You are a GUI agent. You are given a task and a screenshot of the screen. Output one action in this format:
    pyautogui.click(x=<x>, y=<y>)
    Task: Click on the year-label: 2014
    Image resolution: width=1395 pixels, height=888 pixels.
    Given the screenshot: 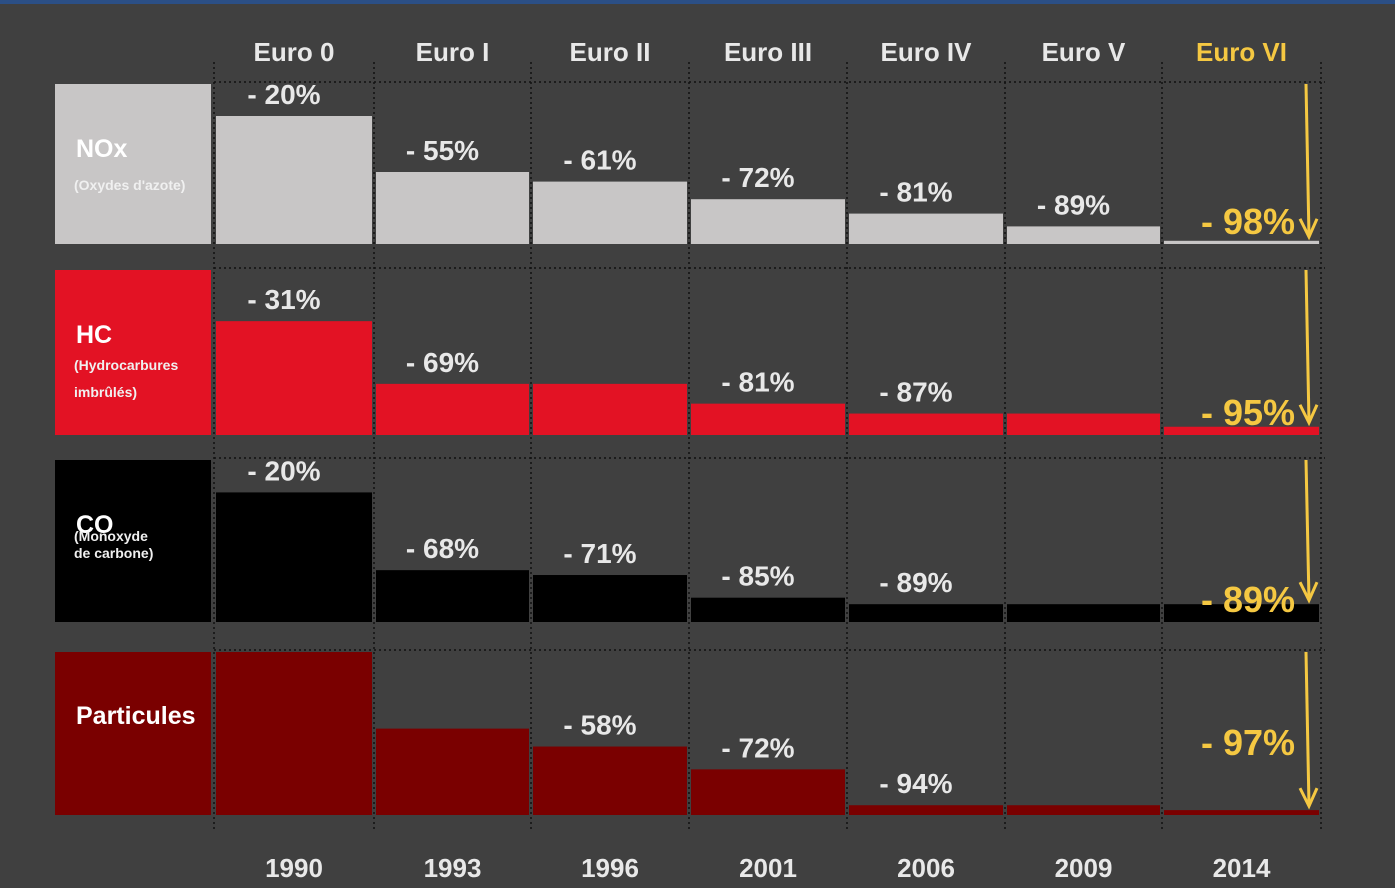 What is the action you would take?
    pyautogui.click(x=1242, y=868)
    